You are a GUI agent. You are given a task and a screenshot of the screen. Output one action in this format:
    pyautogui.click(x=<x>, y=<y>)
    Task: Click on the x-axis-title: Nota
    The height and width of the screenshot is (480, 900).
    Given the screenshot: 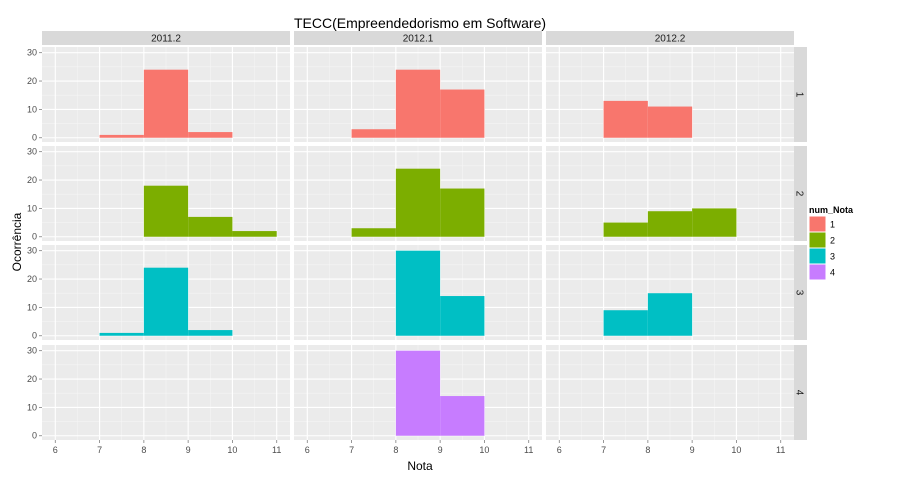 What is the action you would take?
    pyautogui.click(x=420, y=466)
    